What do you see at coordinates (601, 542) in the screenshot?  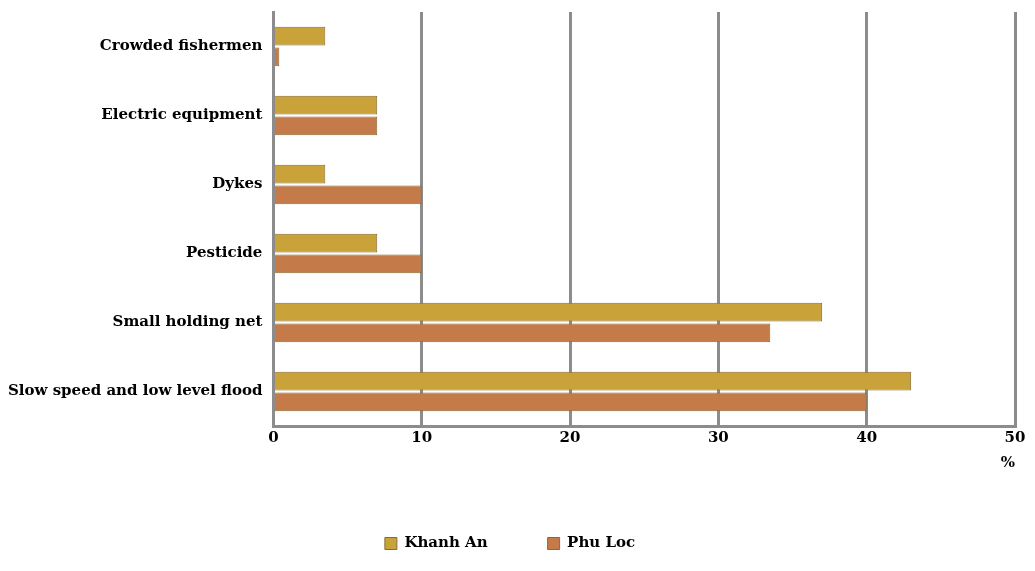 I see `legend-label: Phu Loc` at bounding box center [601, 542].